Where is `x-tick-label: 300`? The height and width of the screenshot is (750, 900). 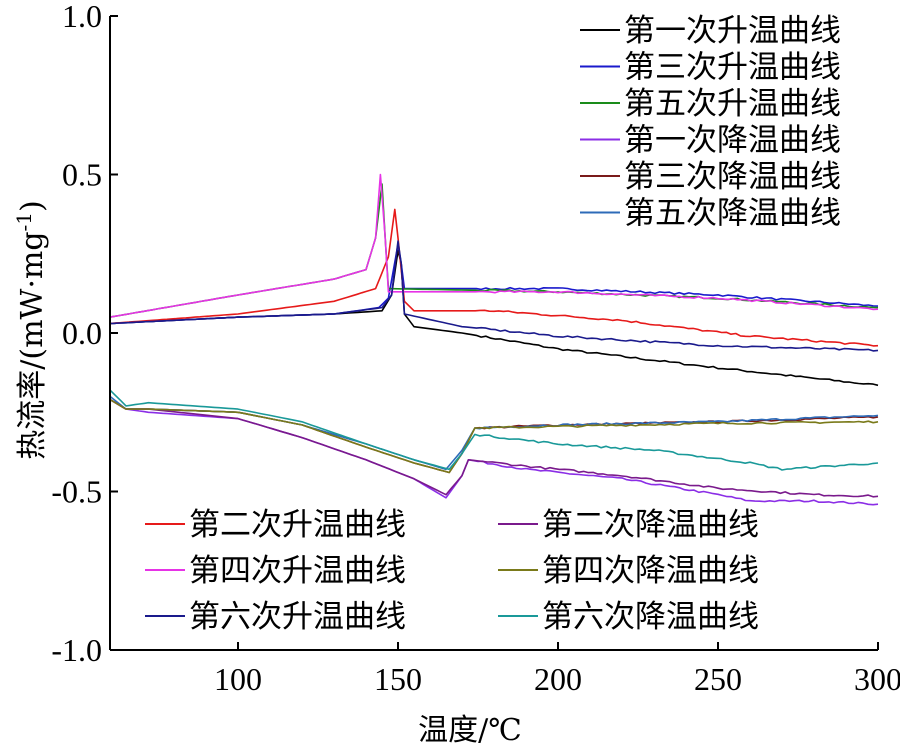
x-tick-label: 300 is located at coordinates (877, 679).